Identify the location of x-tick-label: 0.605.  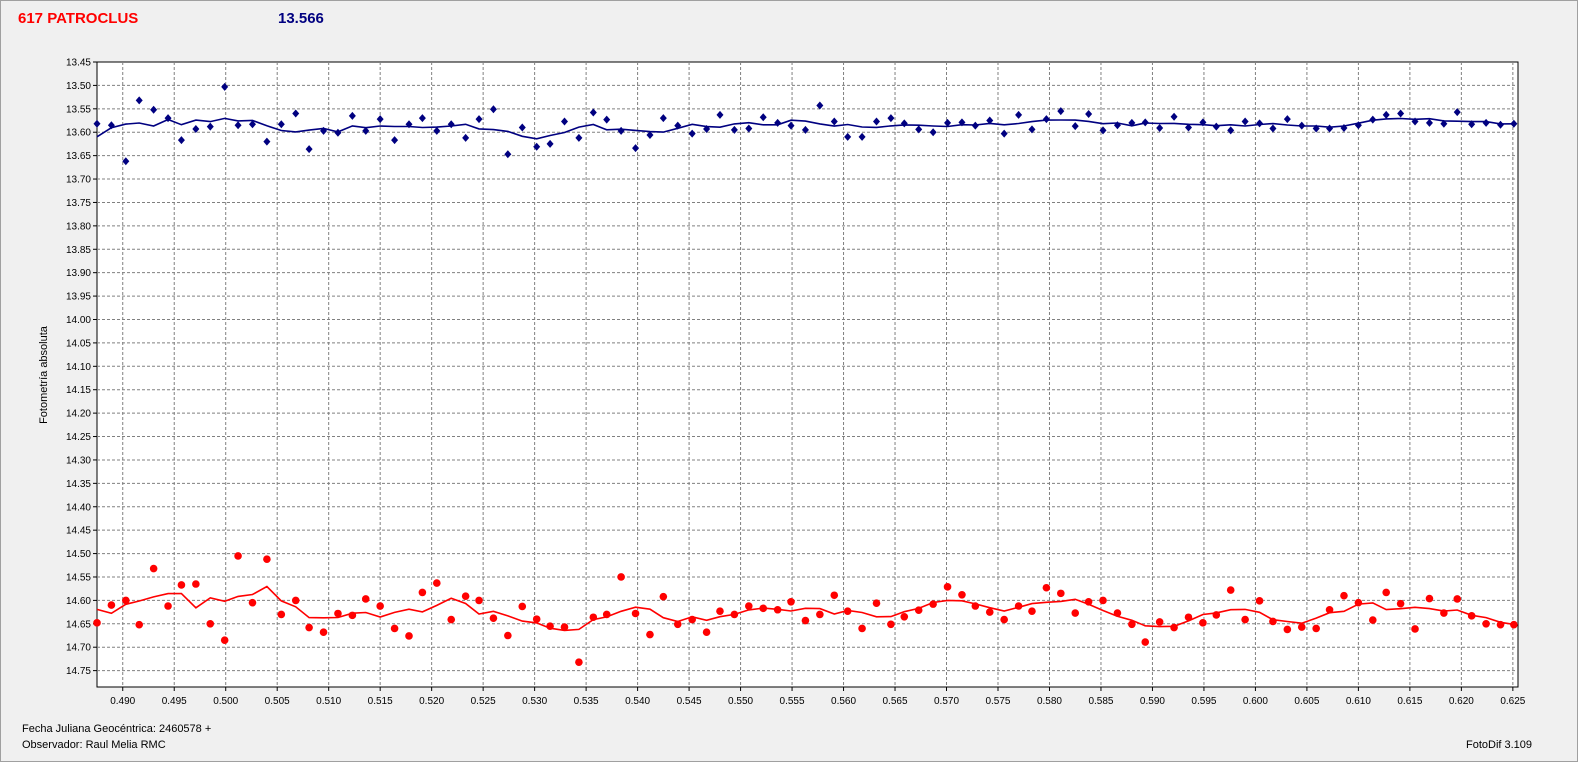
(1306, 701).